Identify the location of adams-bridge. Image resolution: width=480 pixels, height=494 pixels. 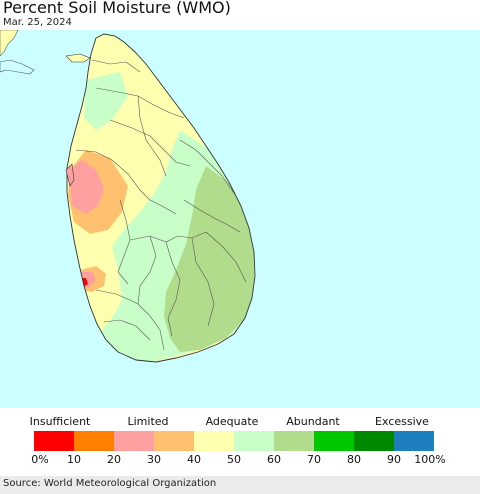
(17, 67).